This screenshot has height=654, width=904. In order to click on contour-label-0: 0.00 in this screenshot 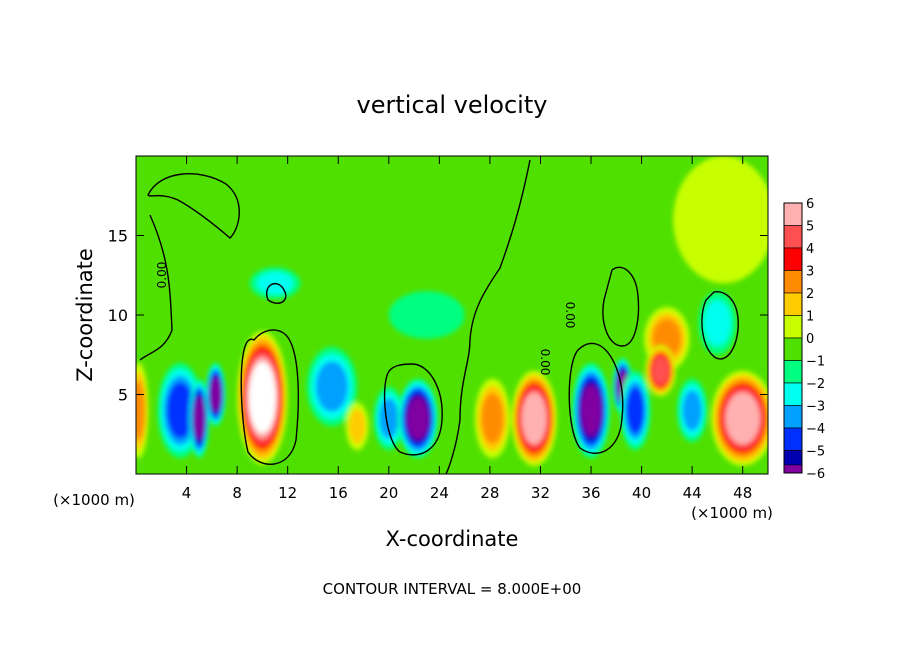, I will do `click(162, 275)`.